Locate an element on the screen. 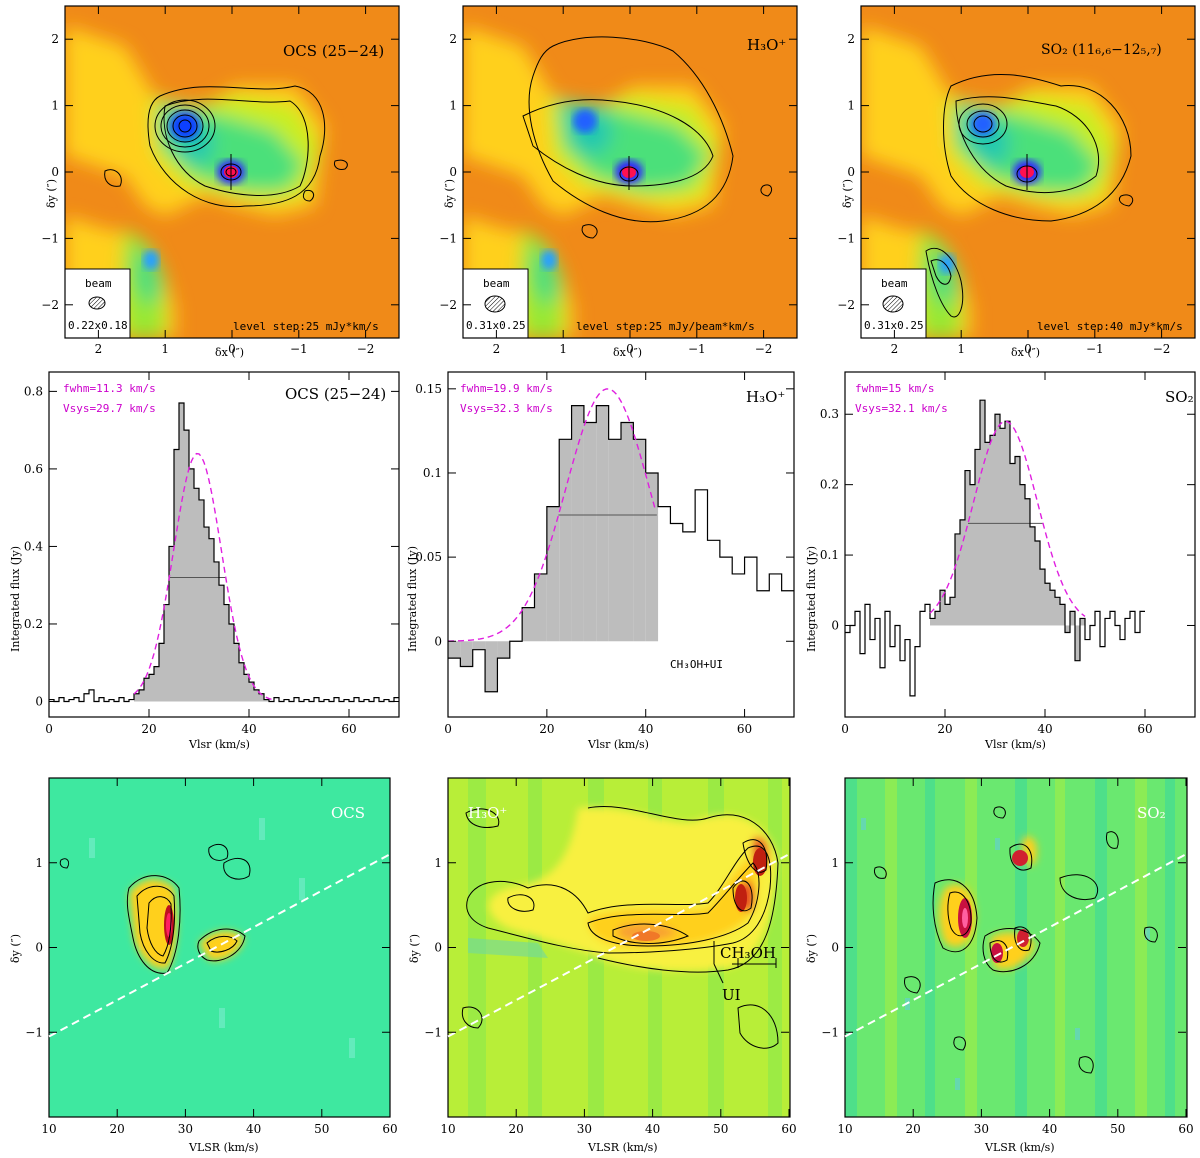 Image resolution: width=1200 pixels, height=1158 pixels. fwhm-label: fwhm=19.9 km/s is located at coordinates (506, 388).